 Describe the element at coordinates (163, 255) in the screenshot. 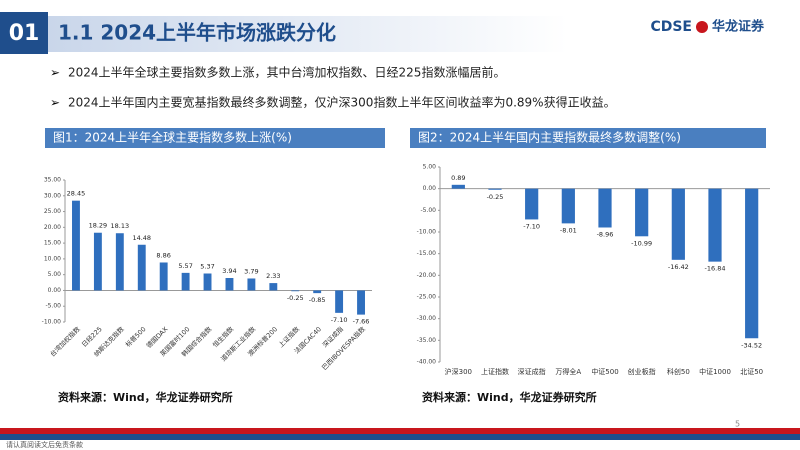

I see `data-label: 8.86` at that location.